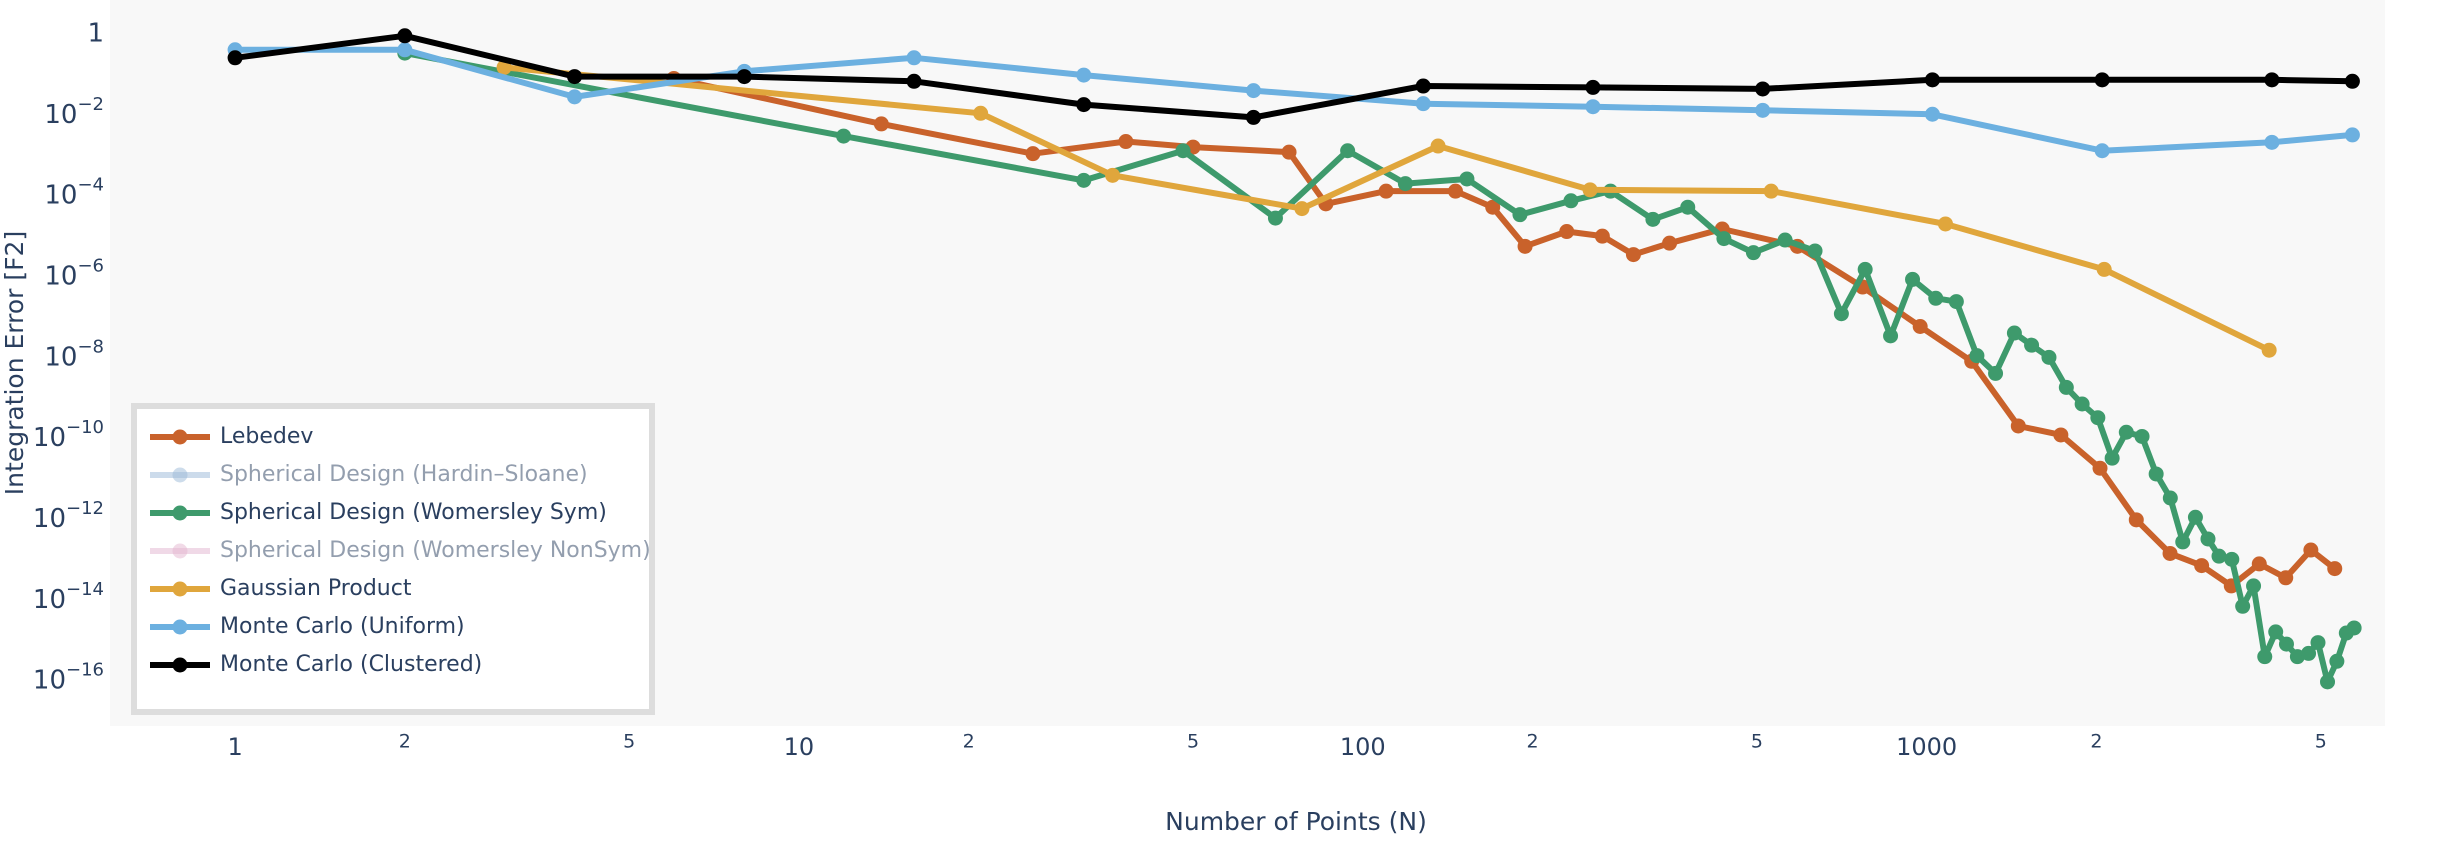  Describe the element at coordinates (351, 664) in the screenshot. I see `legend-label: Monte Carlo (Clustered)` at that location.